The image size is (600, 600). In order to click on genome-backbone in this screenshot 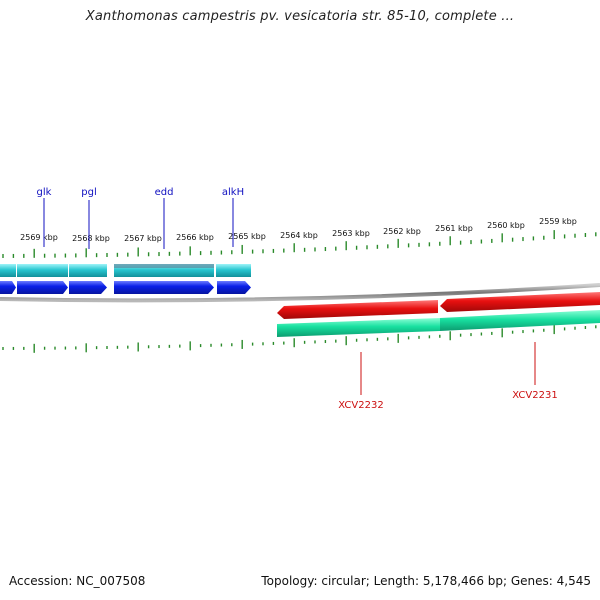, I will do `click(300, 293)`.